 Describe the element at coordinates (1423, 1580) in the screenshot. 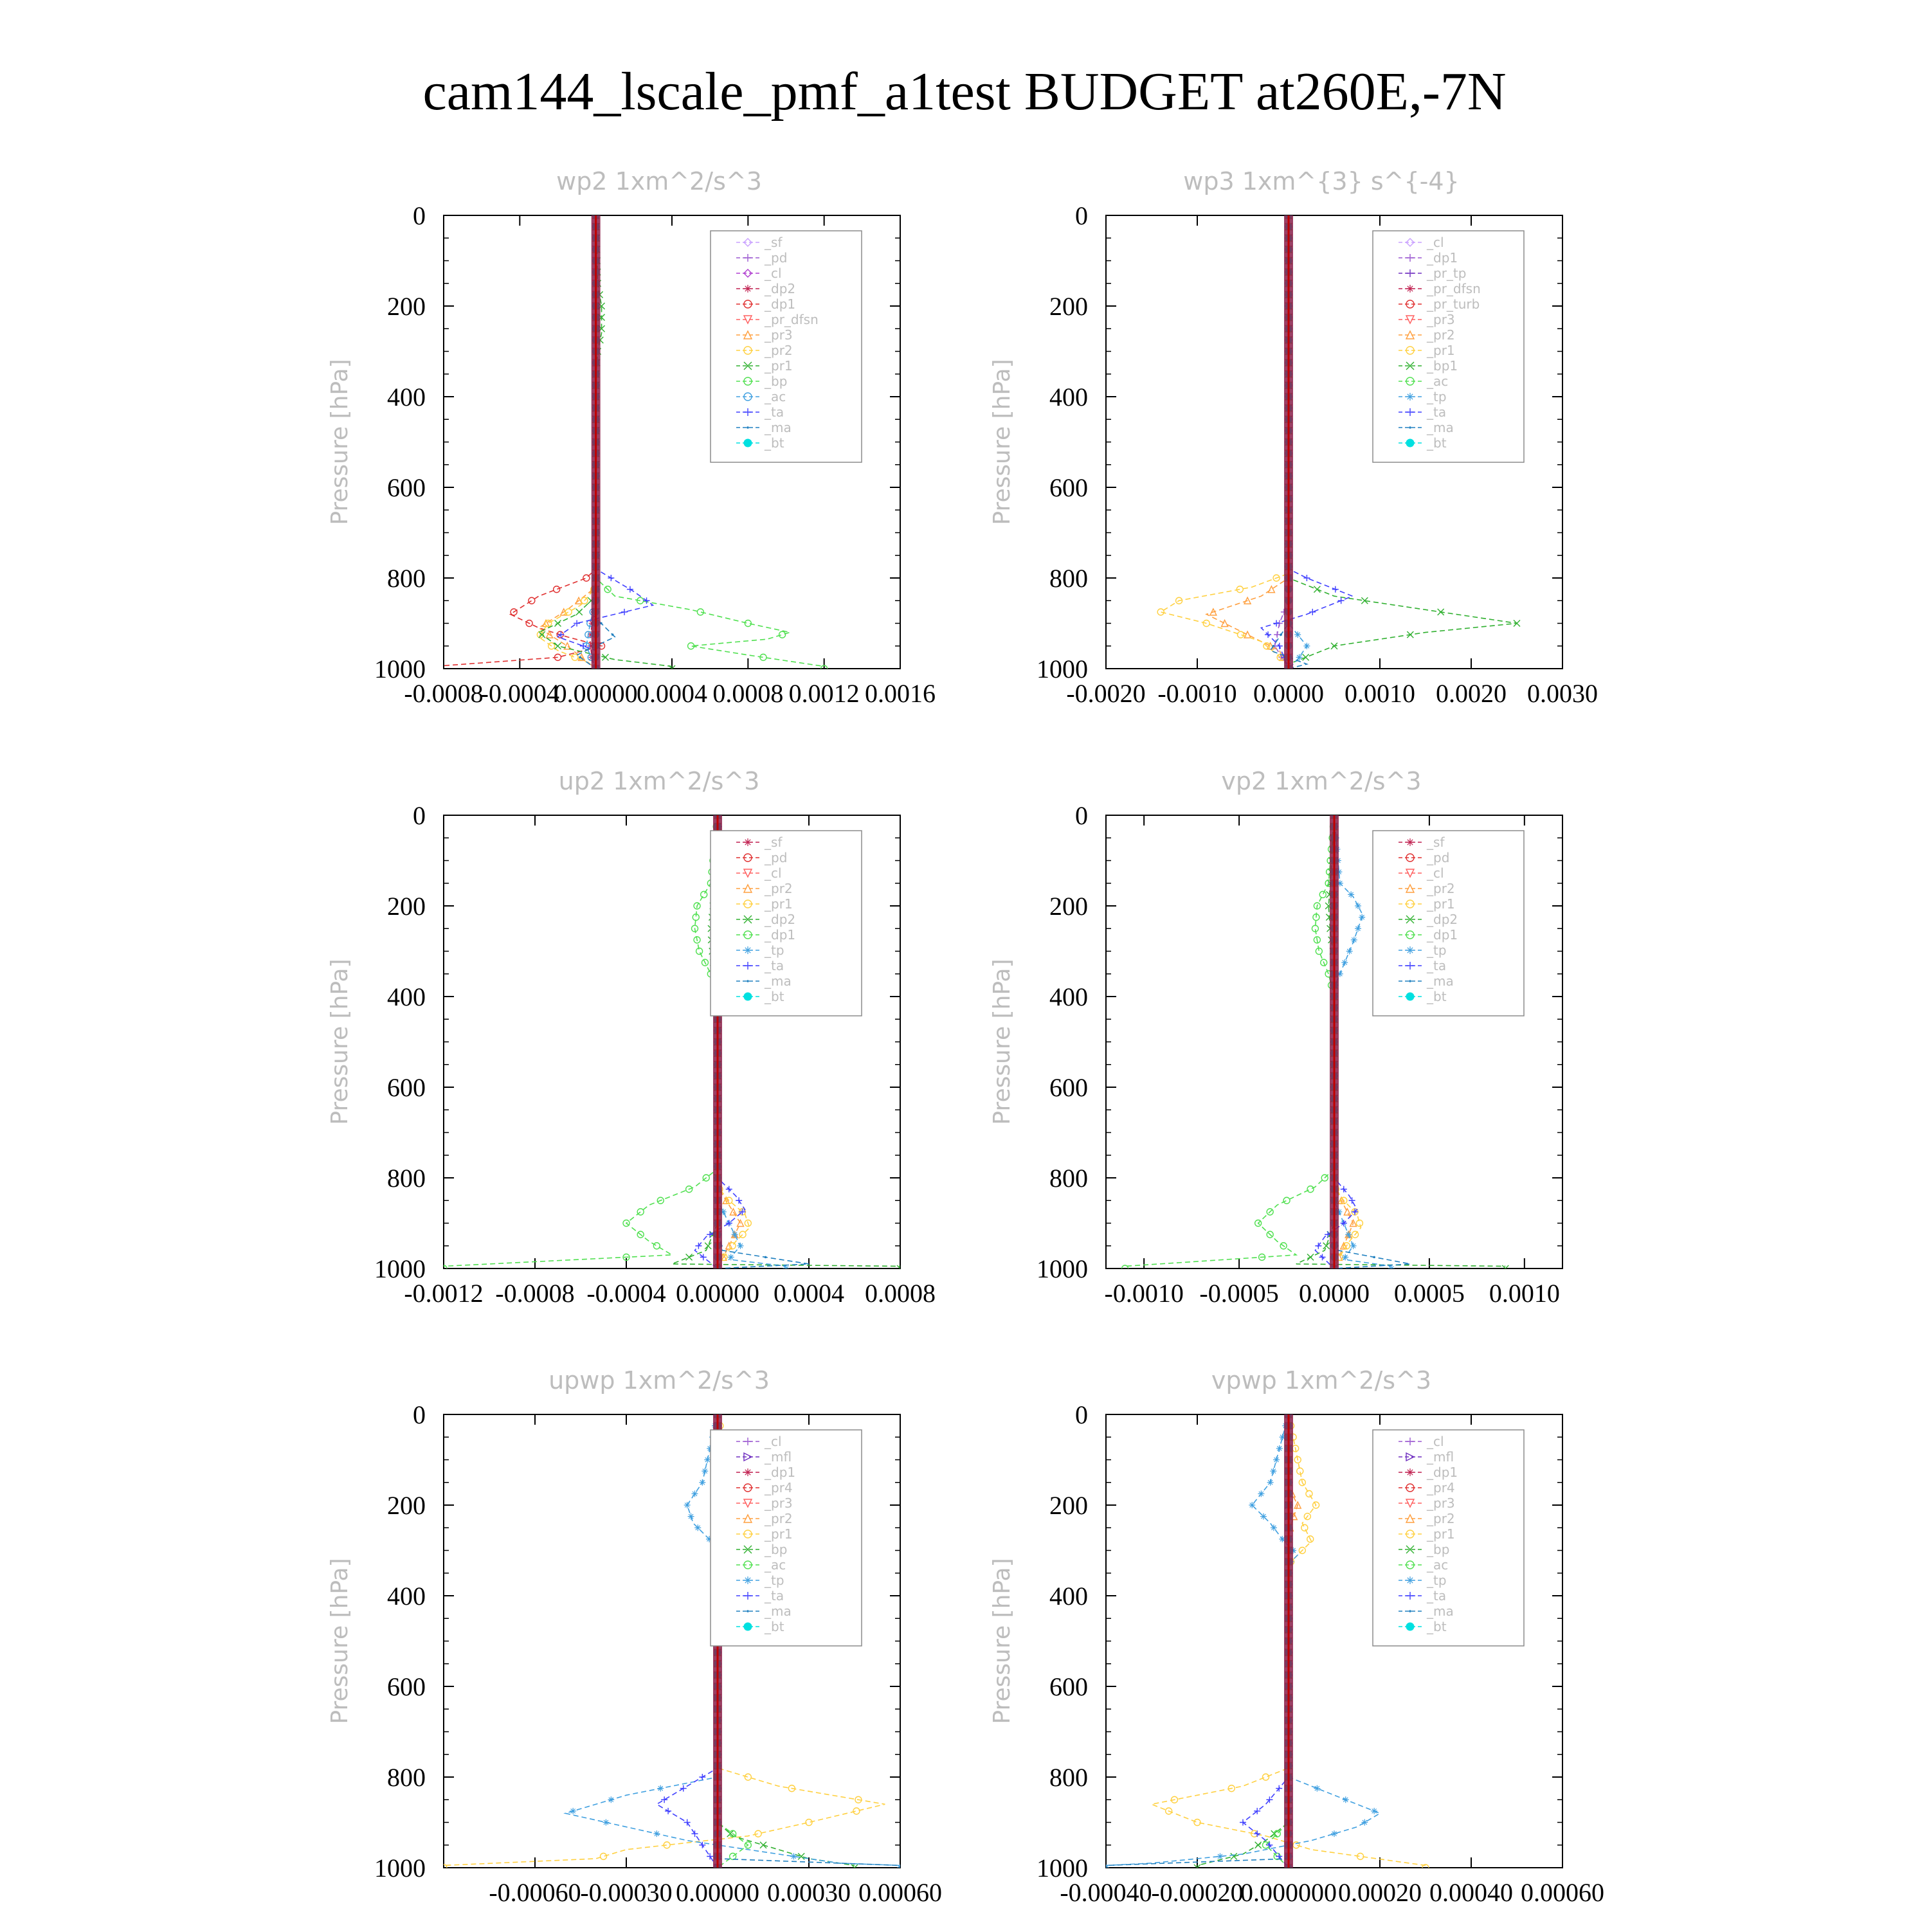

I see `legend-entry: _tp` at that location.